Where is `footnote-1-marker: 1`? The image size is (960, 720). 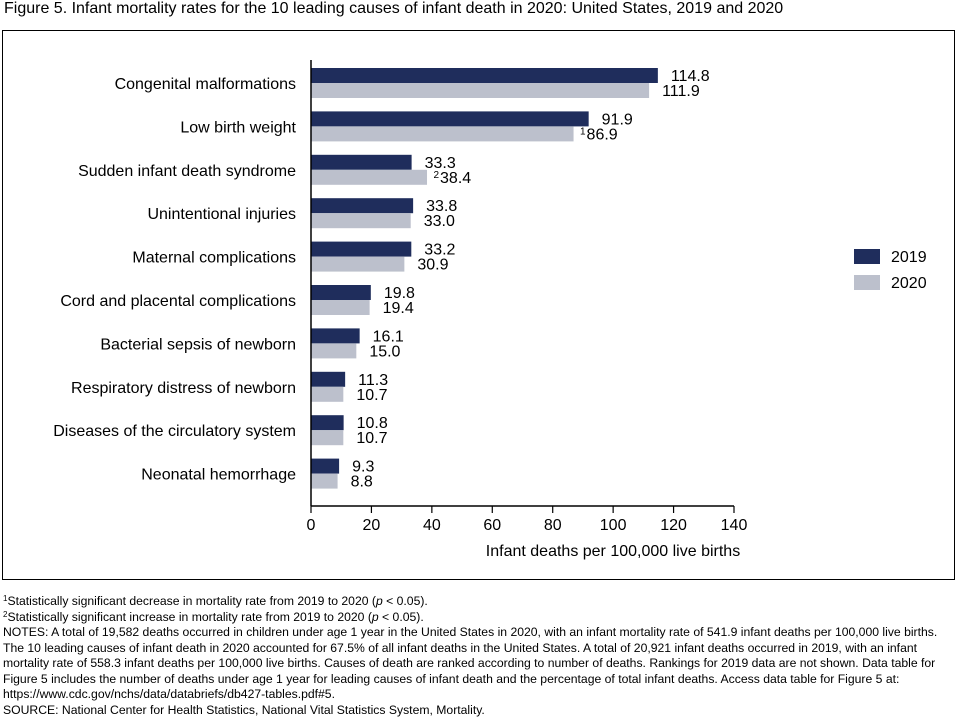 footnote-1-marker: 1 is located at coordinates (5, 598).